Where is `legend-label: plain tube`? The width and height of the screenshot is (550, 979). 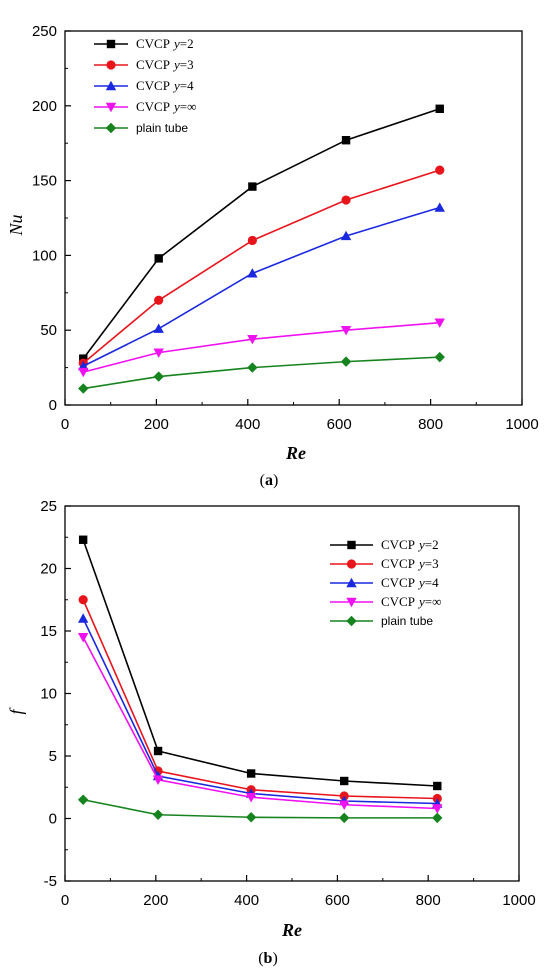
legend-label: plain tube is located at coordinates (407, 621).